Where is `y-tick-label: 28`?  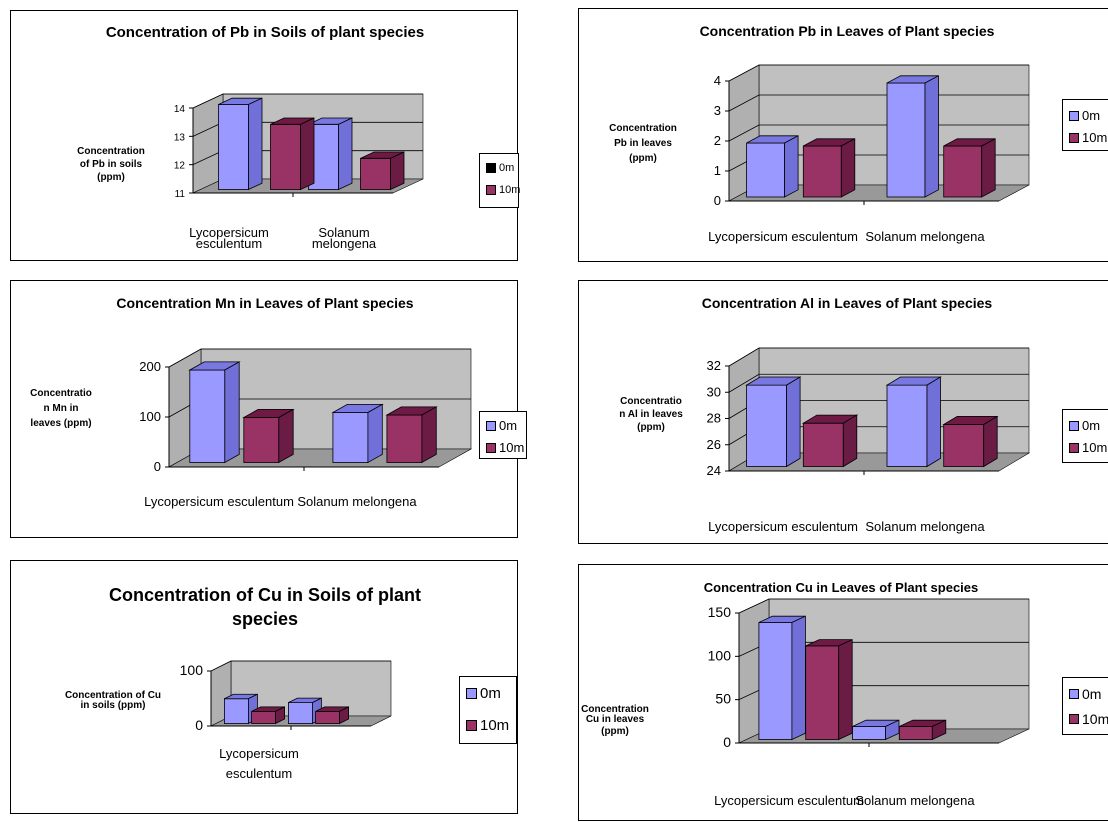 y-tick-label: 28 is located at coordinates (714, 418).